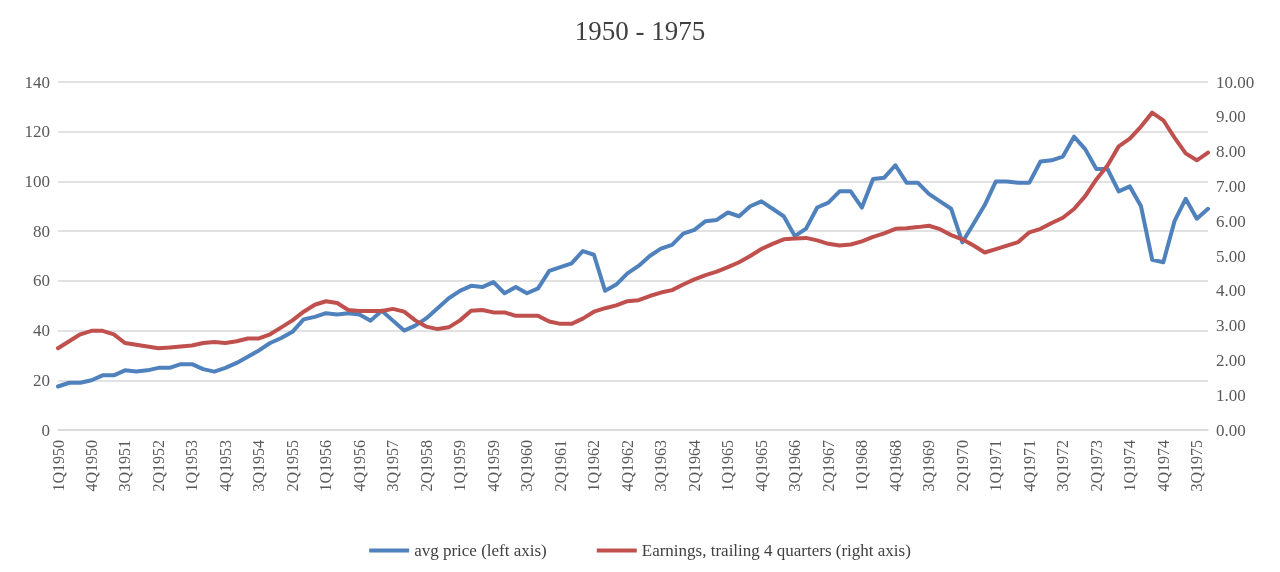  I want to click on x-tick-label: 2Q1955, so click(292, 466).